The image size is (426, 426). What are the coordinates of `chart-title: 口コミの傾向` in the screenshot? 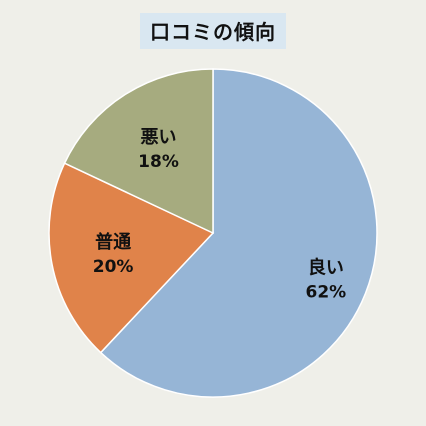 It's located at (213, 31).